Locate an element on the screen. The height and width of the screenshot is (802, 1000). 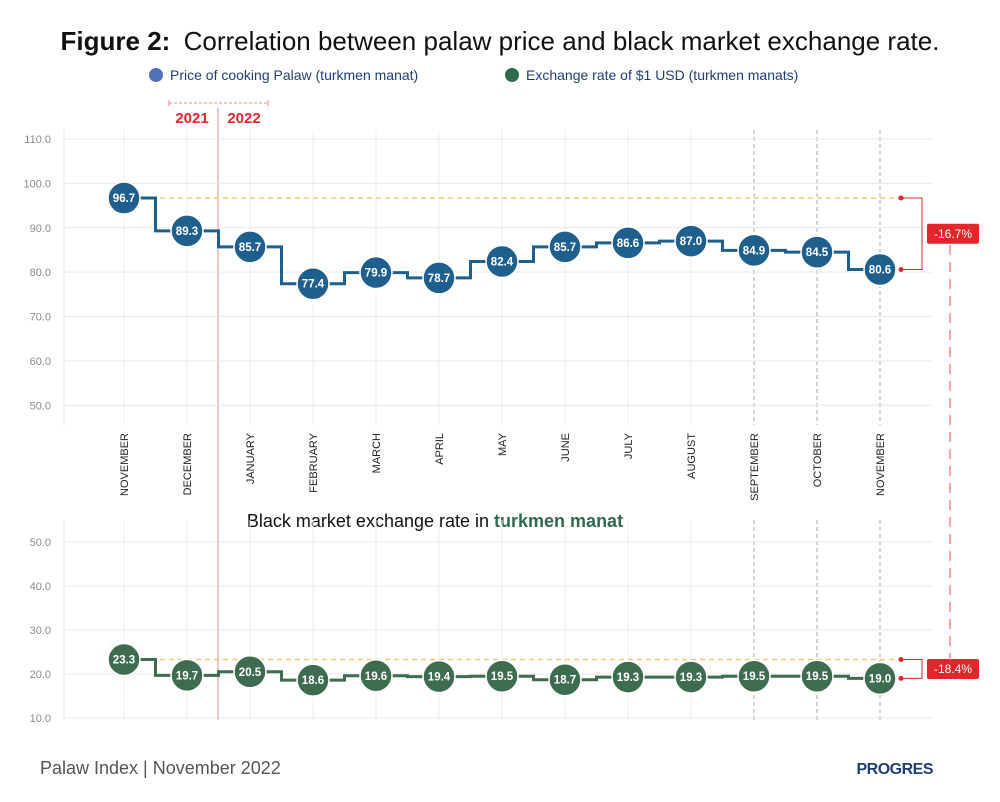
exchange-chart-subtitle-text: Black market exchange rate in is located at coordinates (370, 521).